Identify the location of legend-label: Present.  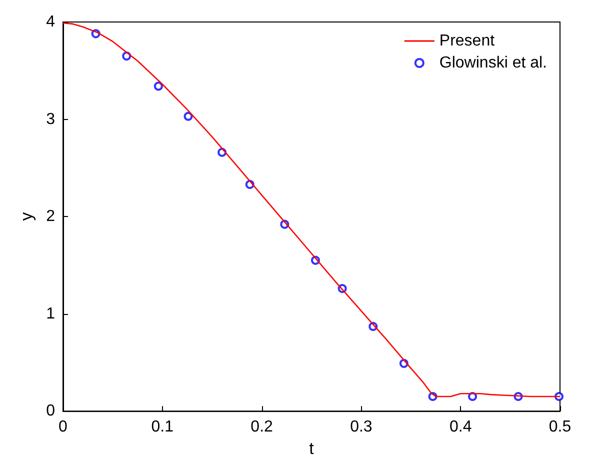
(467, 41).